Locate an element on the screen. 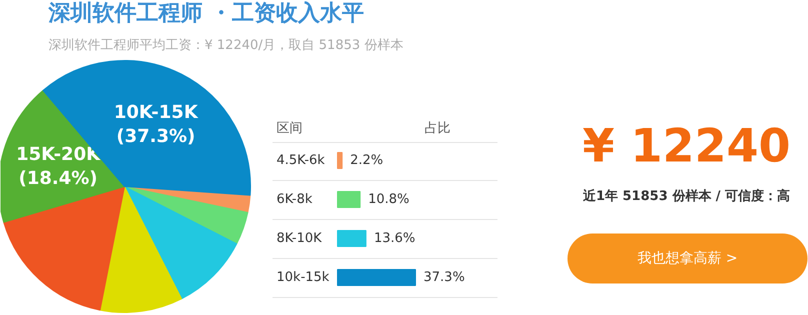 This screenshot has width=808, height=315. y-tick-label: 6K-8k is located at coordinates (294, 199).